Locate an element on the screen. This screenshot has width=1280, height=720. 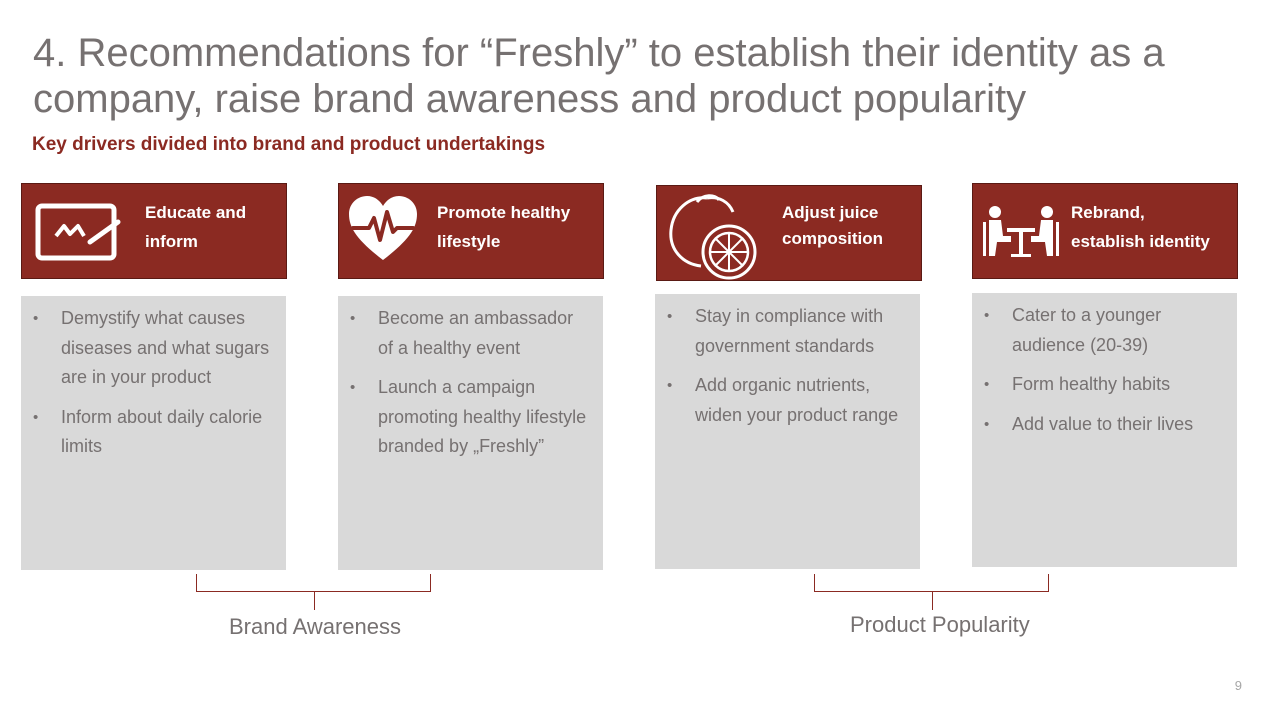
lemon-icon is located at coordinates (713, 237).